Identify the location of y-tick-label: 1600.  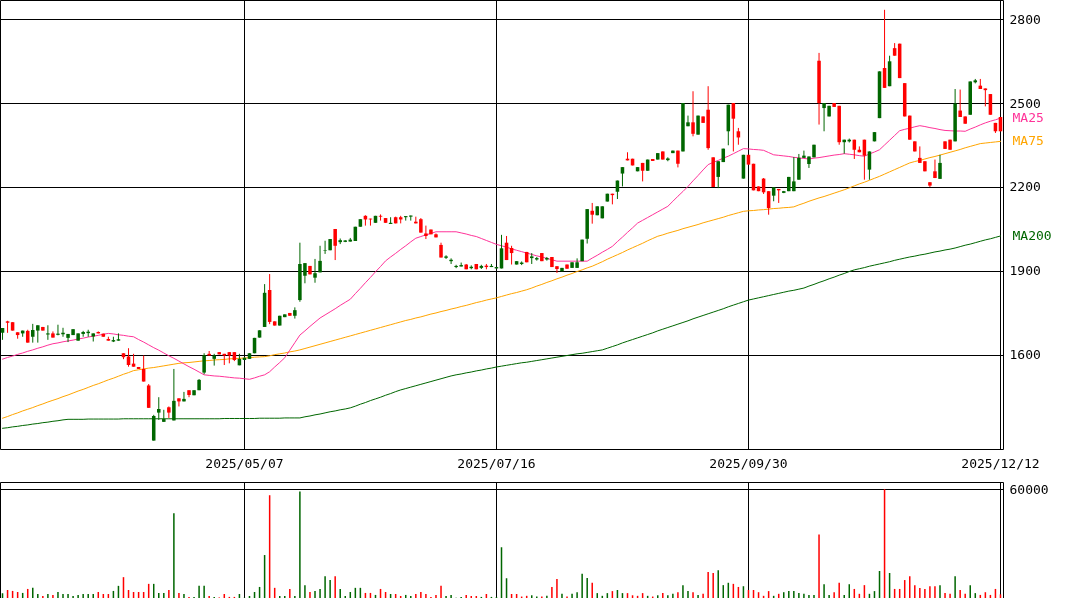
(1025, 355).